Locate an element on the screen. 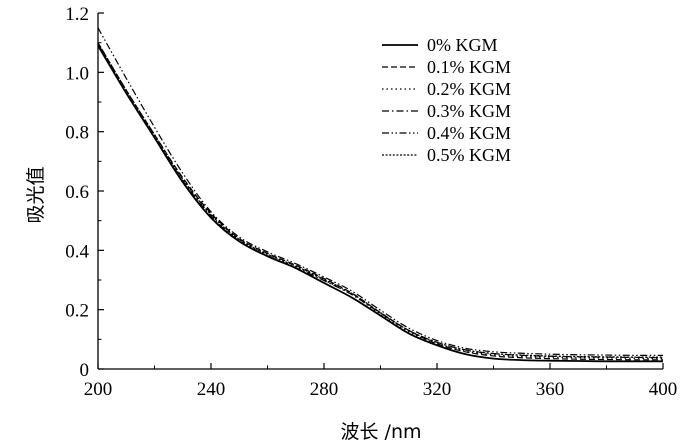 The width and height of the screenshot is (700, 444). y-tick-label: 0.8 is located at coordinates (77, 133).